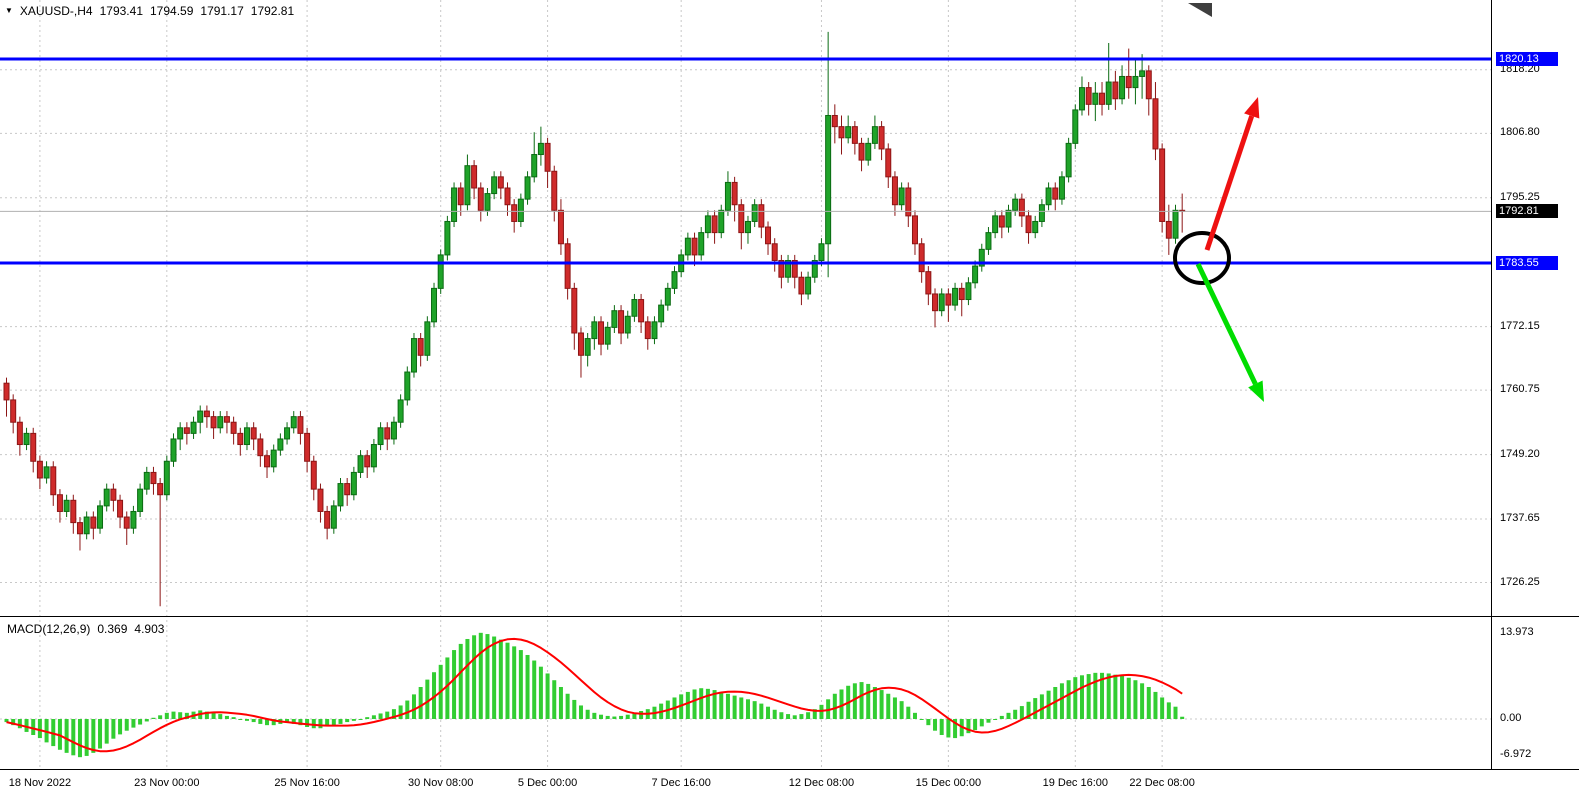 The image size is (1579, 803). Describe the element at coordinates (1200, 10) in the screenshot. I see `chart-shift-marker-icon` at that location.